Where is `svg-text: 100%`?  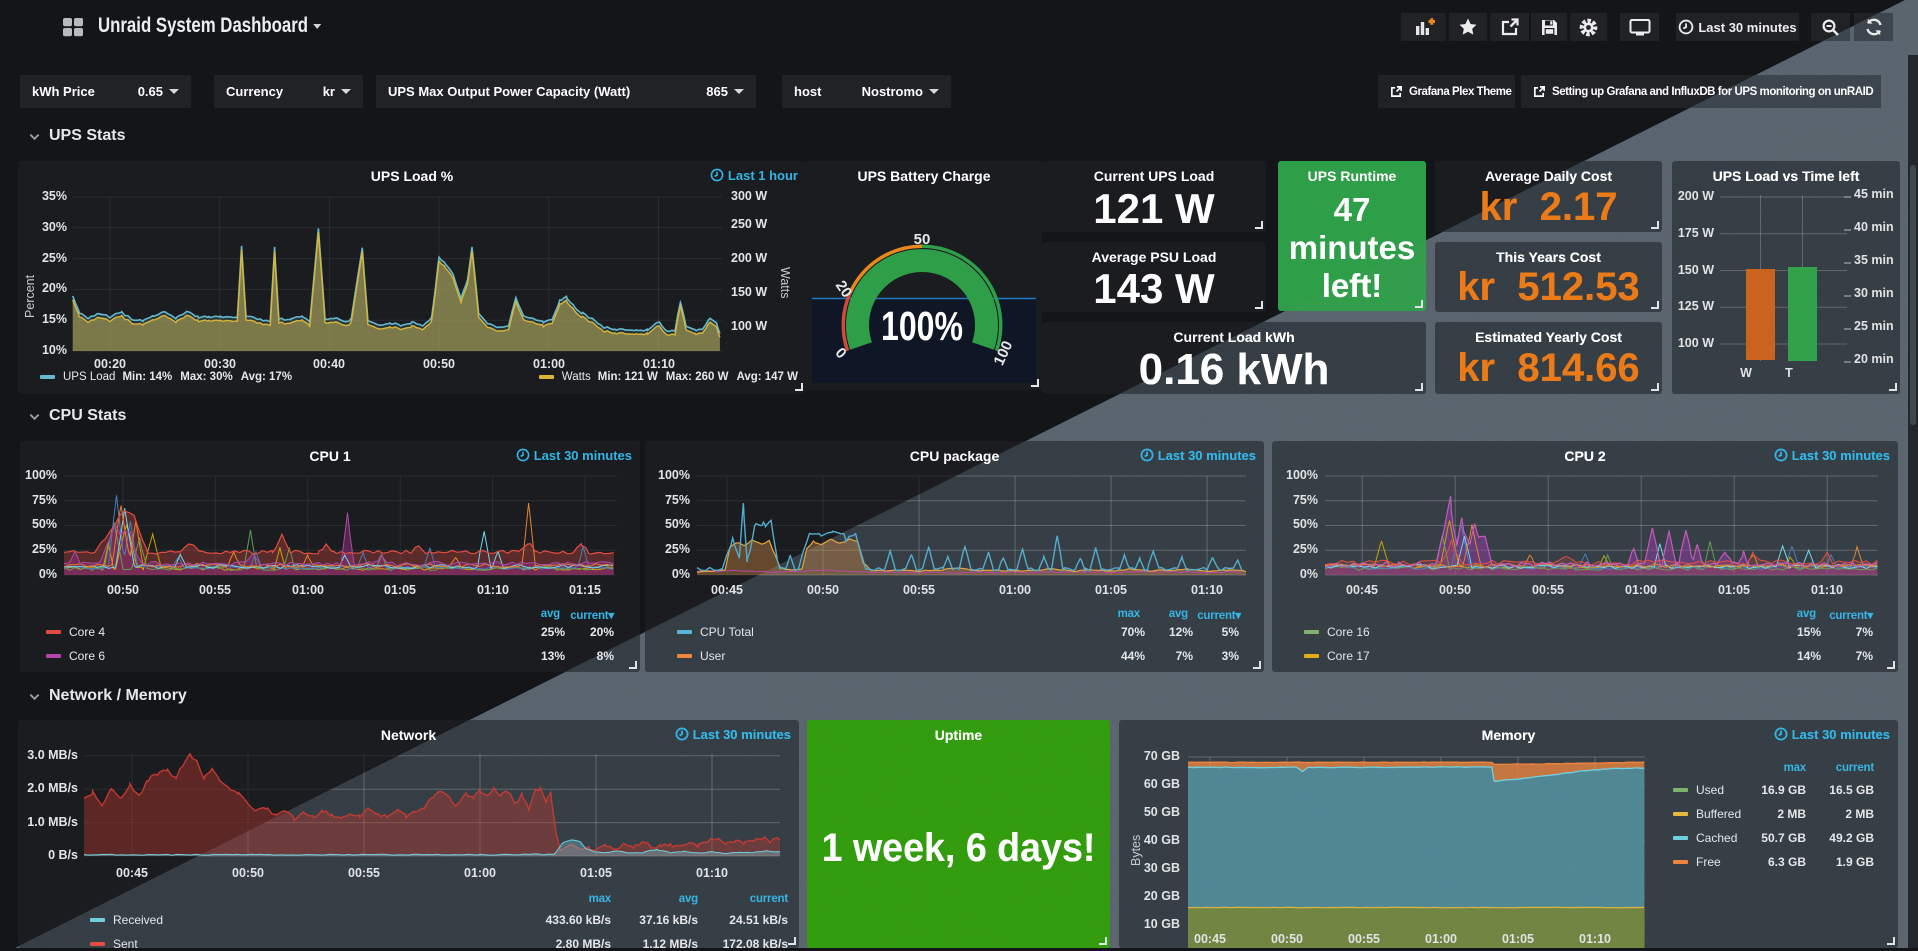
svg-text: 100% is located at coordinates (922, 326).